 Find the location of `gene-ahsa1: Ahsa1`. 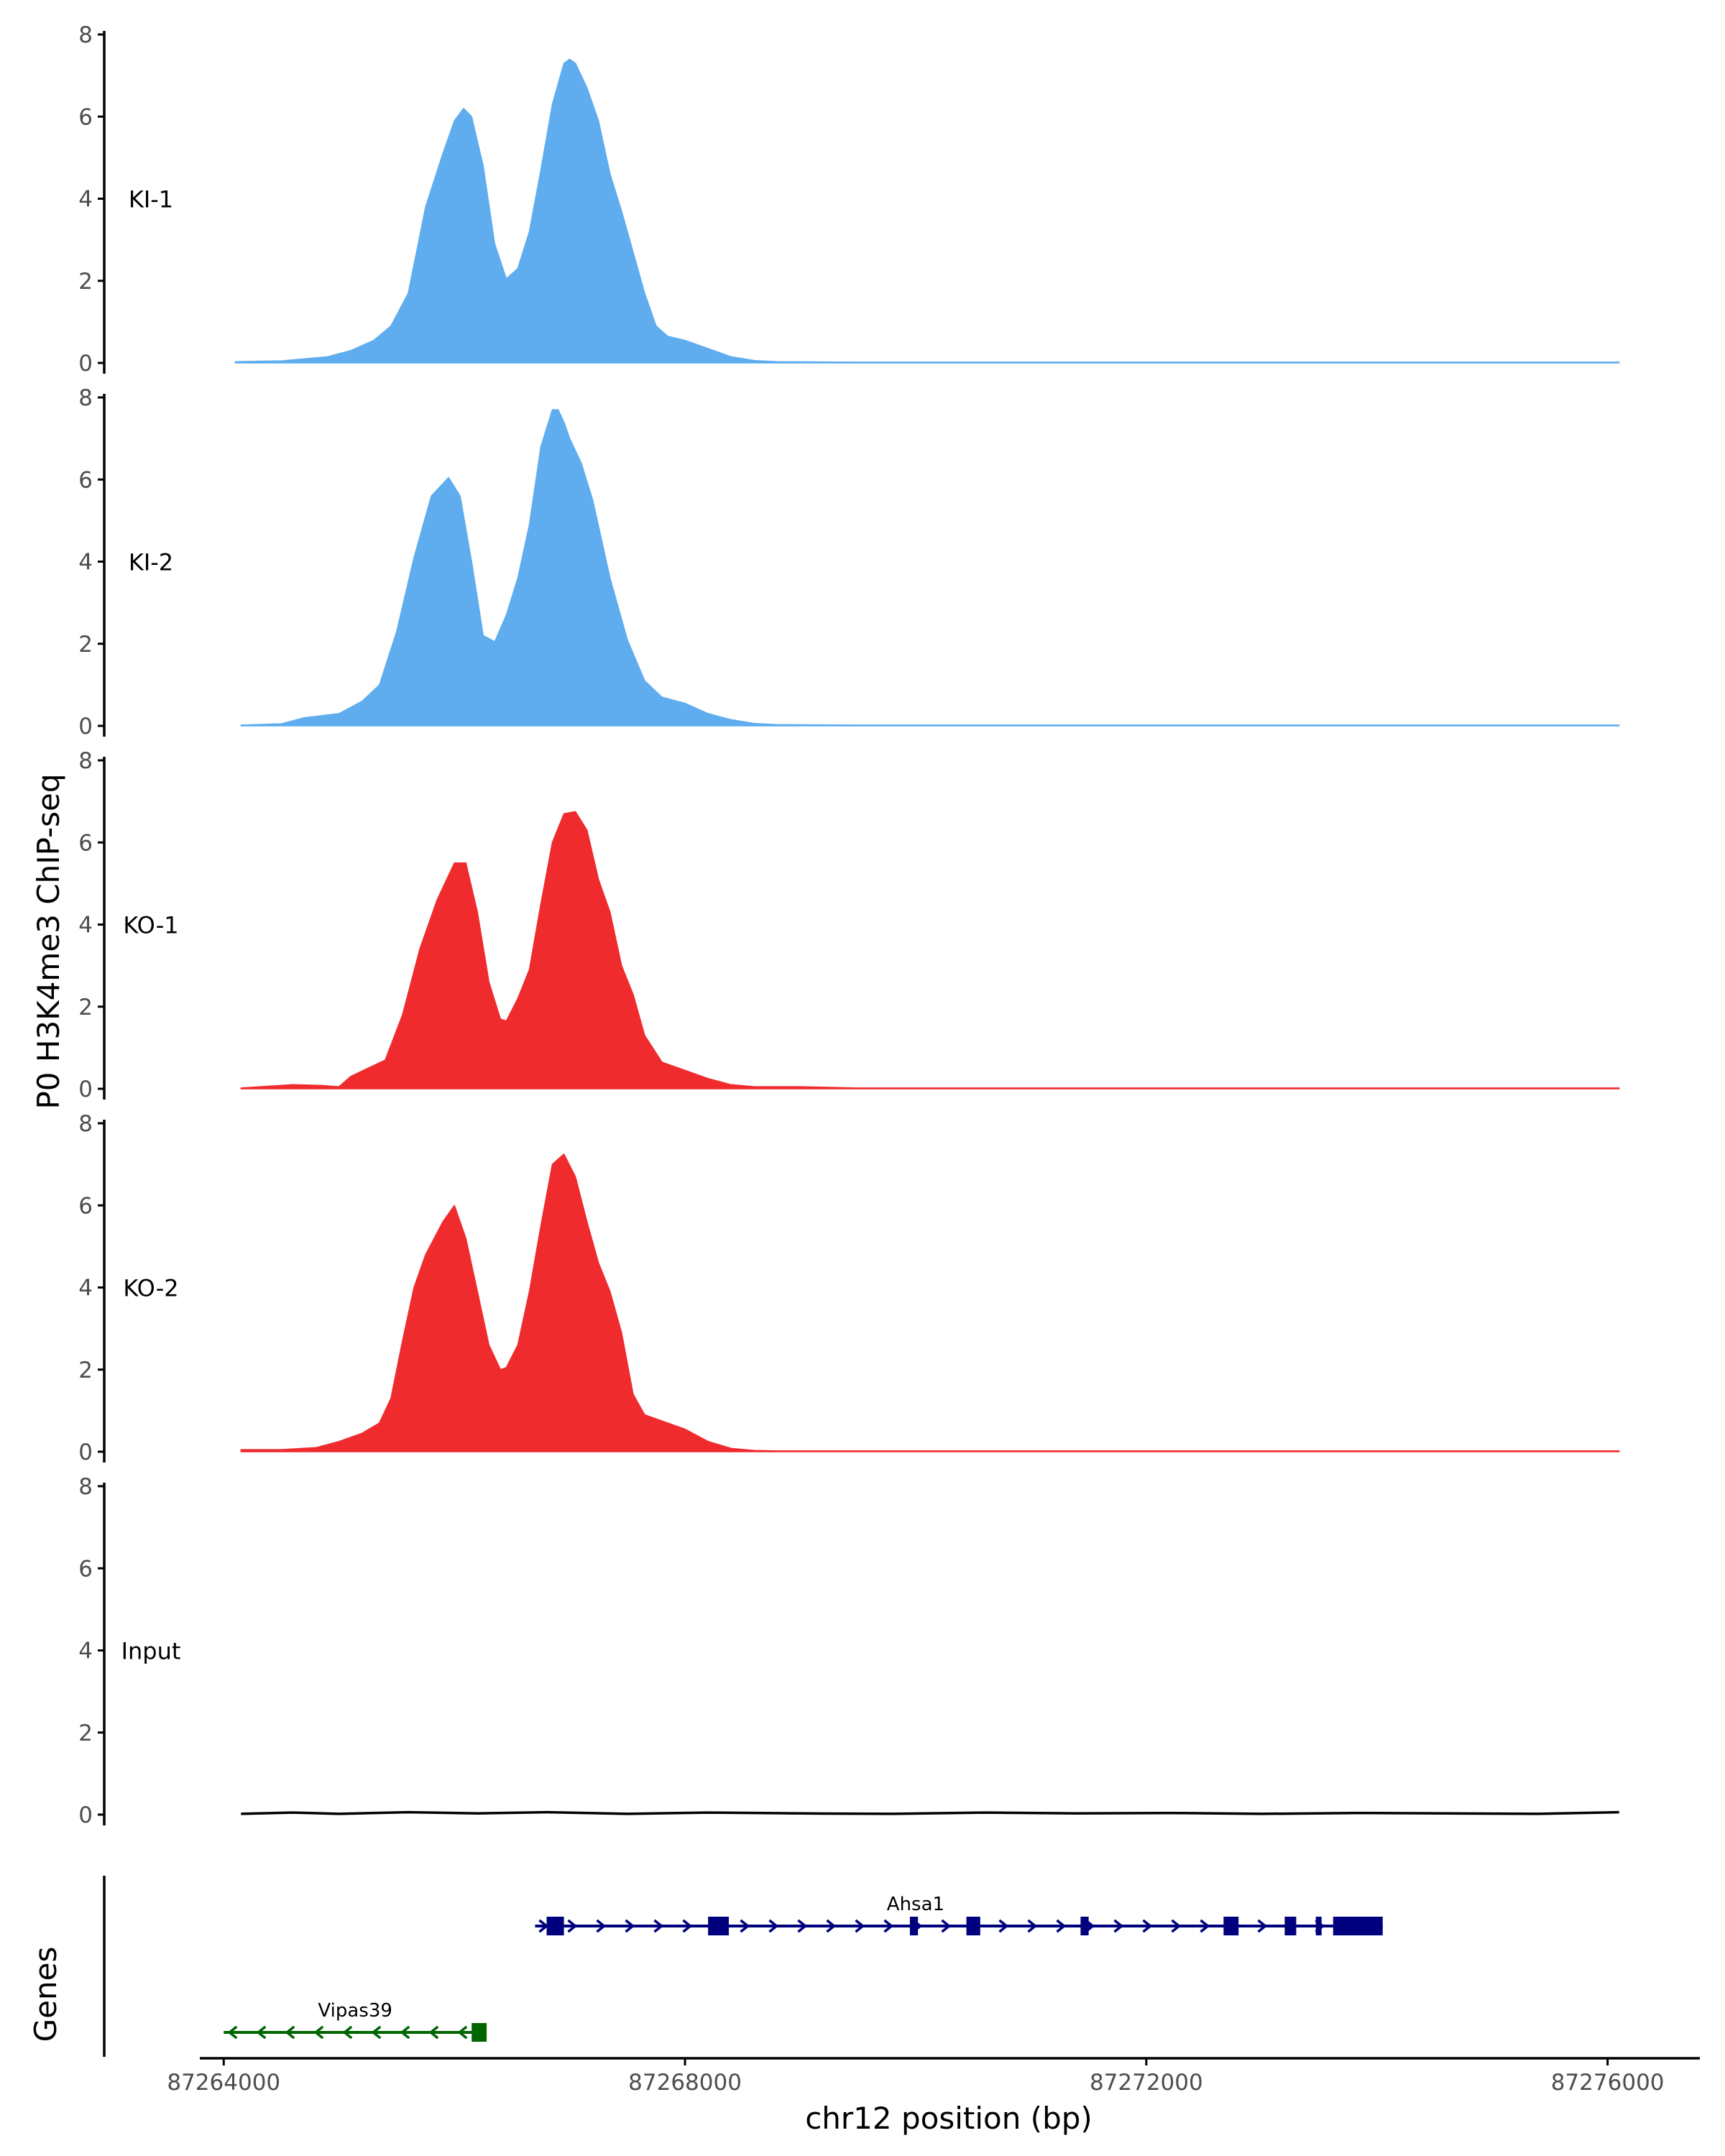

gene-ahsa1: Ahsa1 is located at coordinates (959, 1914).